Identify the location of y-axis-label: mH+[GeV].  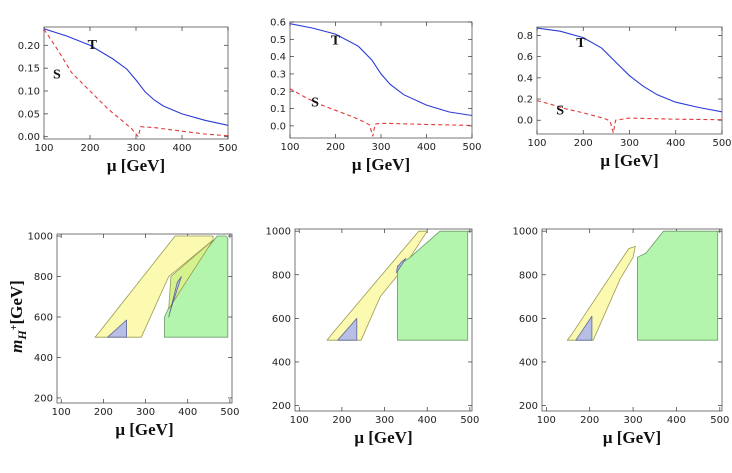
(18, 316).